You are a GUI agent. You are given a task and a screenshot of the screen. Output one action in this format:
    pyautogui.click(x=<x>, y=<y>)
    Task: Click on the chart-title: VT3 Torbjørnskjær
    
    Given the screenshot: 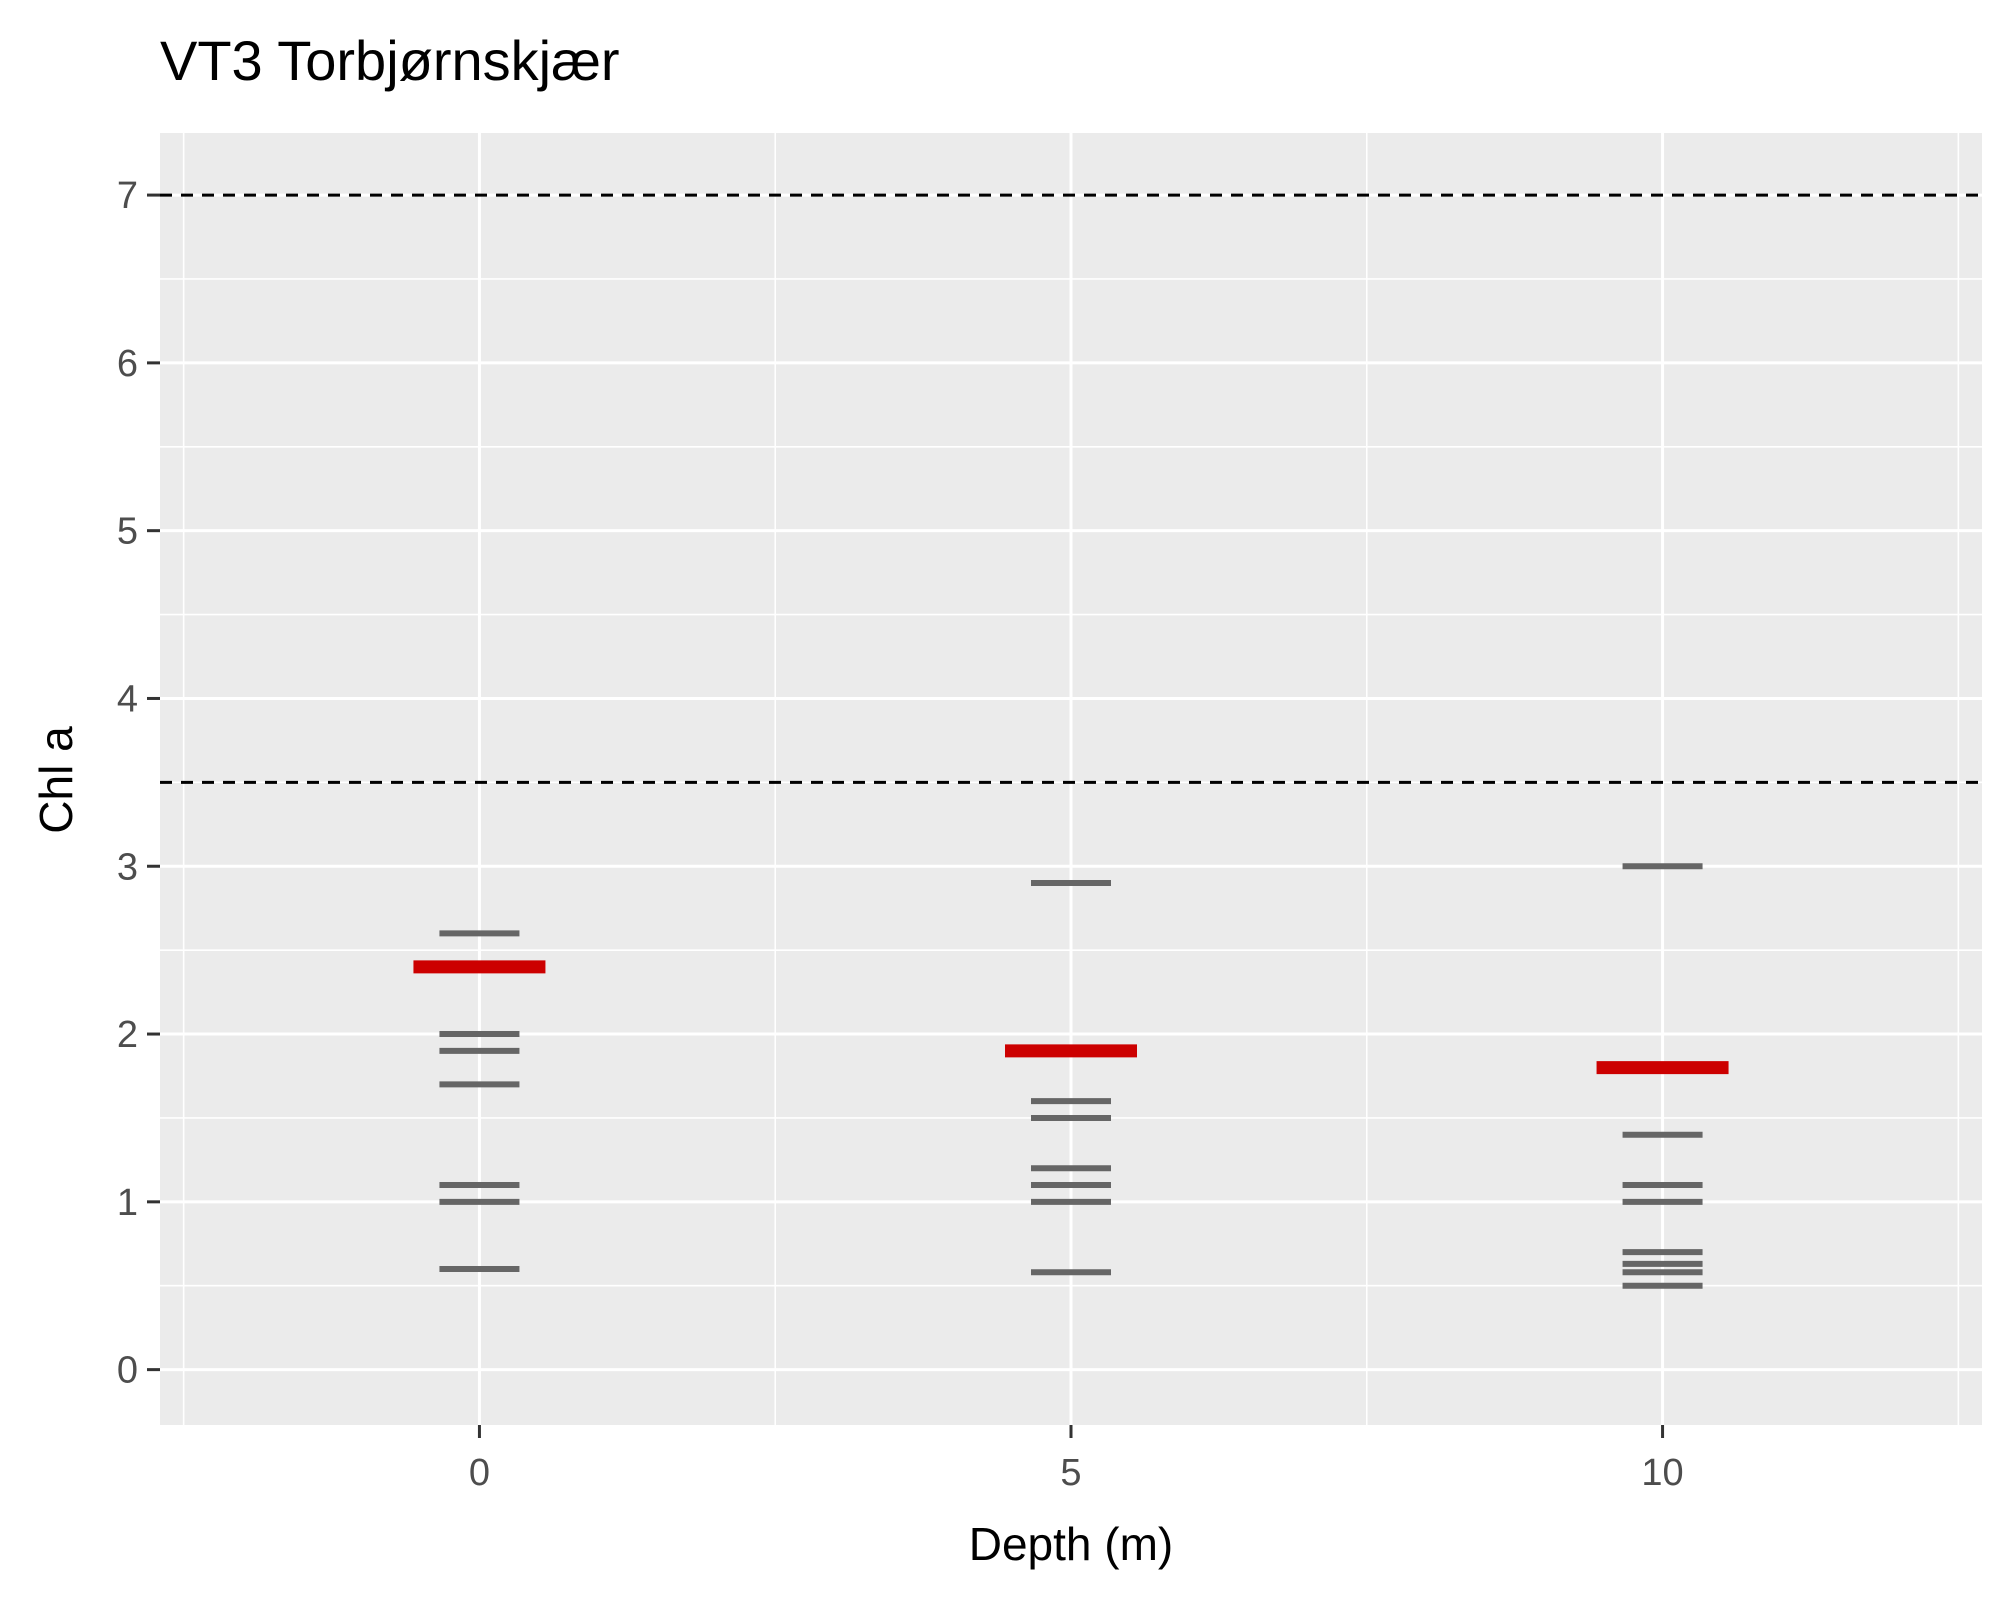 What is the action you would take?
    pyautogui.click(x=390, y=60)
    